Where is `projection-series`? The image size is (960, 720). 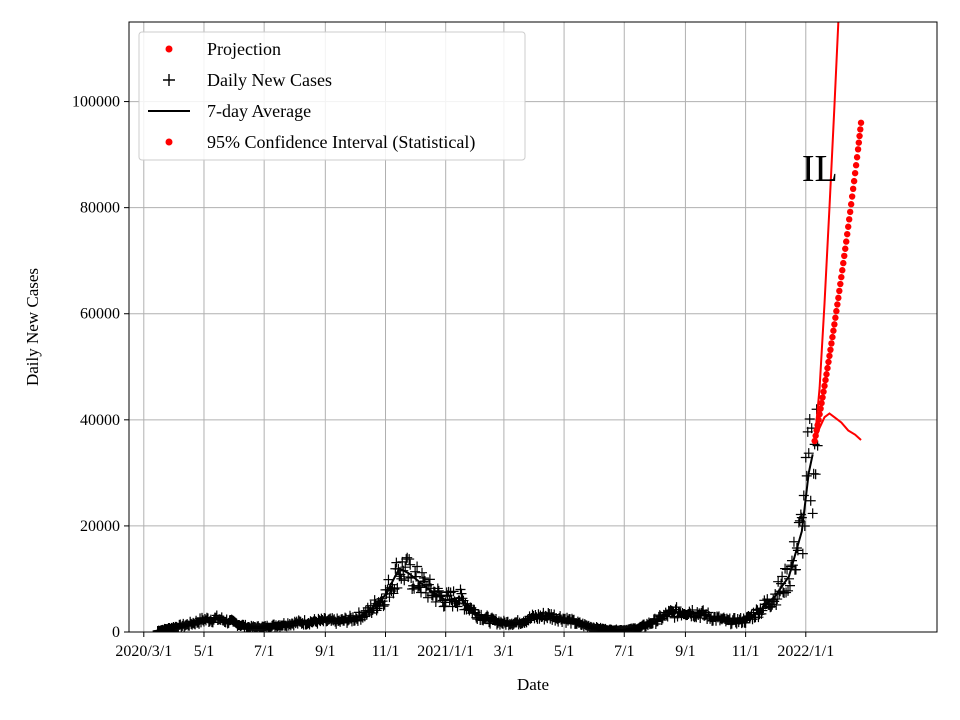
projection-series is located at coordinates (838, 282).